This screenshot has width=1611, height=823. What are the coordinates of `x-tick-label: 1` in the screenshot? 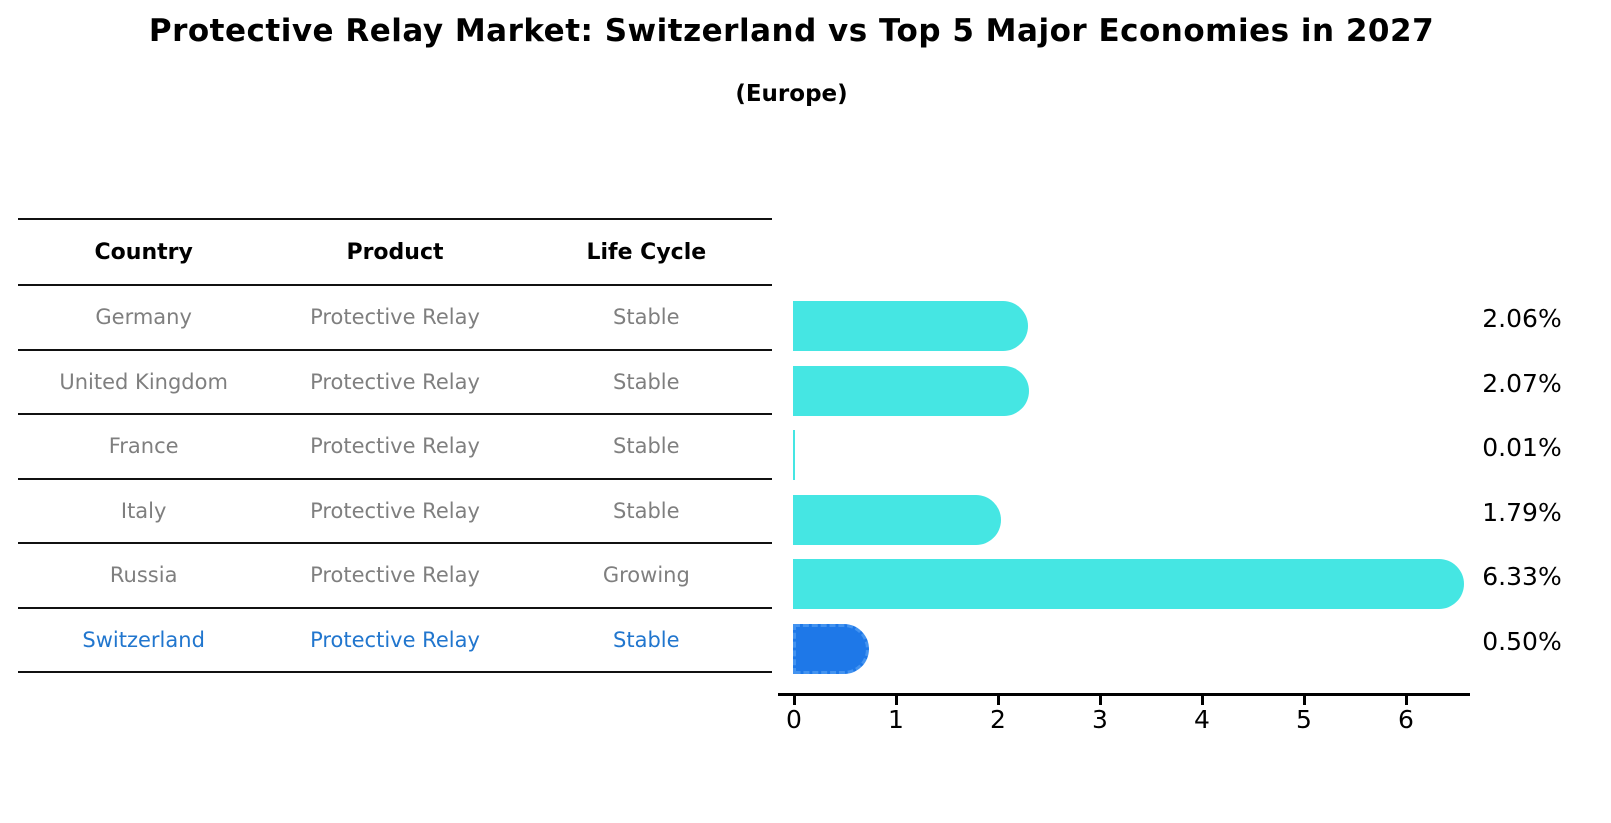 It's located at (896, 719).